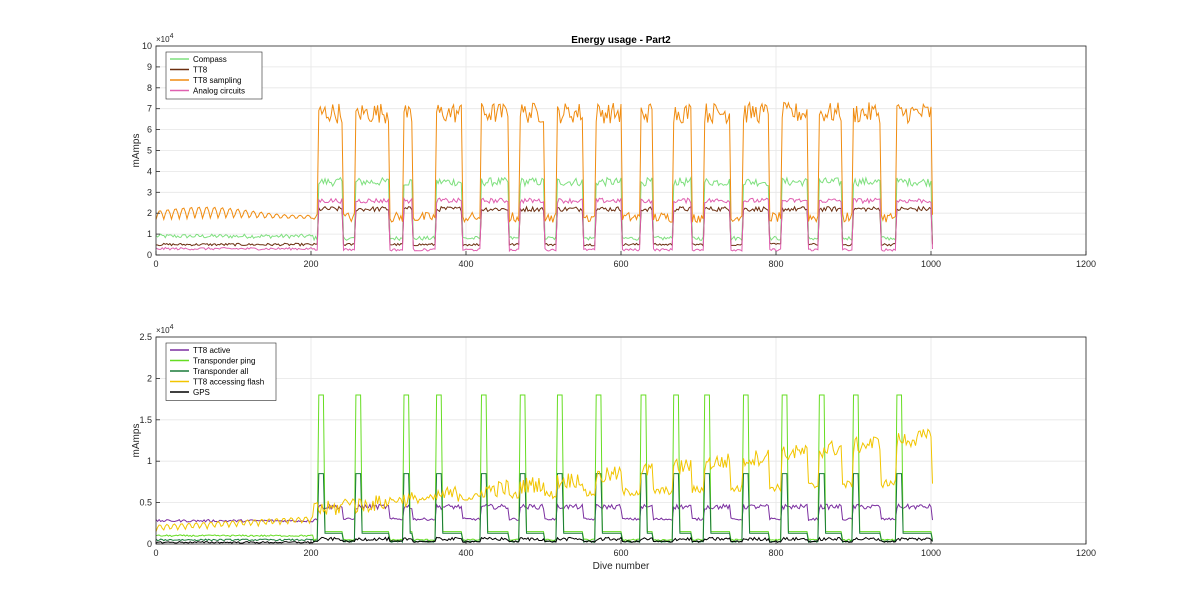 Image resolution: width=1200 pixels, height=611 pixels. Describe the element at coordinates (217, 80) in the screenshot. I see `legend-entry-label: TT8 sampling` at that location.